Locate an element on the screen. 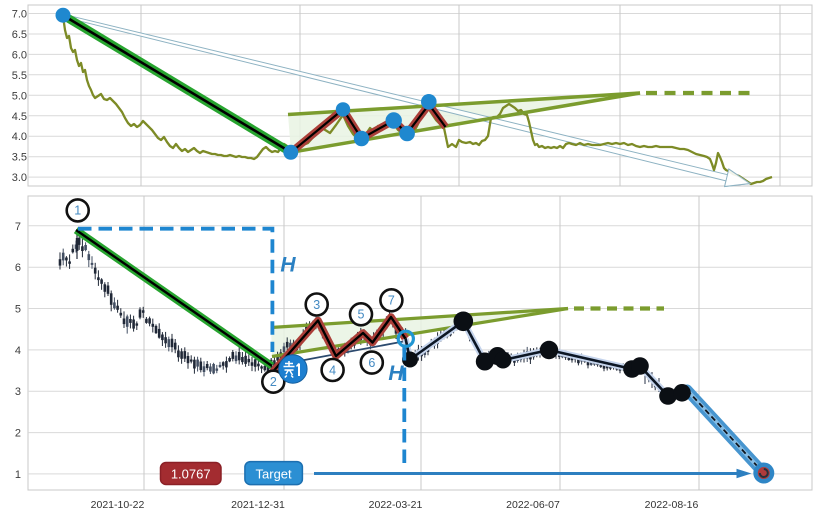 This screenshot has height=520, width=816. svg-text: 6.5 is located at coordinates (19, 35).